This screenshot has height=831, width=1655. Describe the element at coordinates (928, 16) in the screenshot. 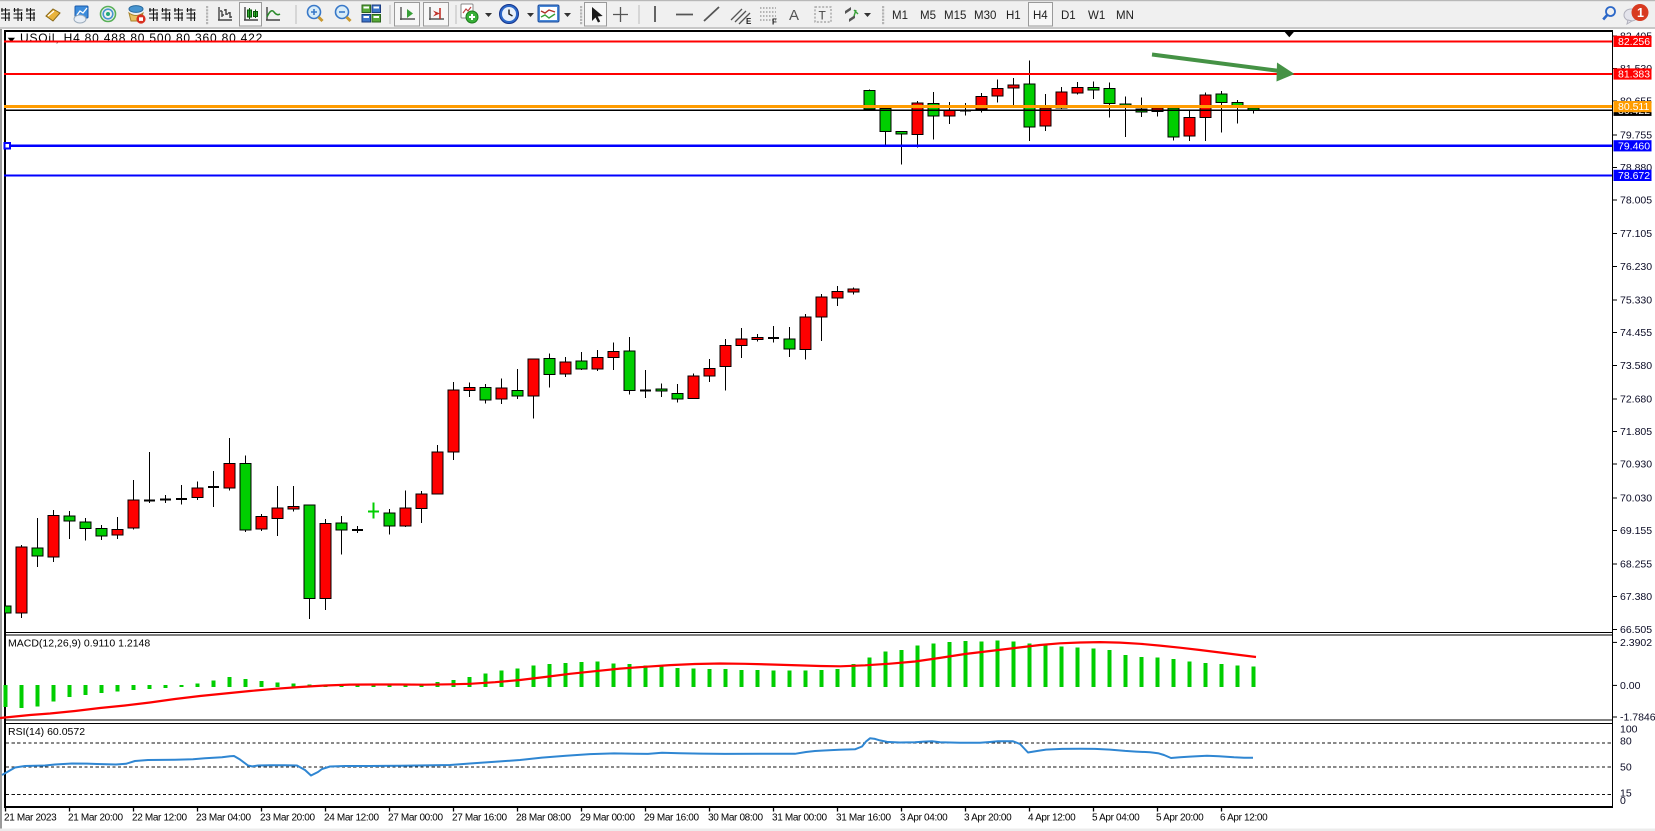

I see `svg-text: M5` at that location.